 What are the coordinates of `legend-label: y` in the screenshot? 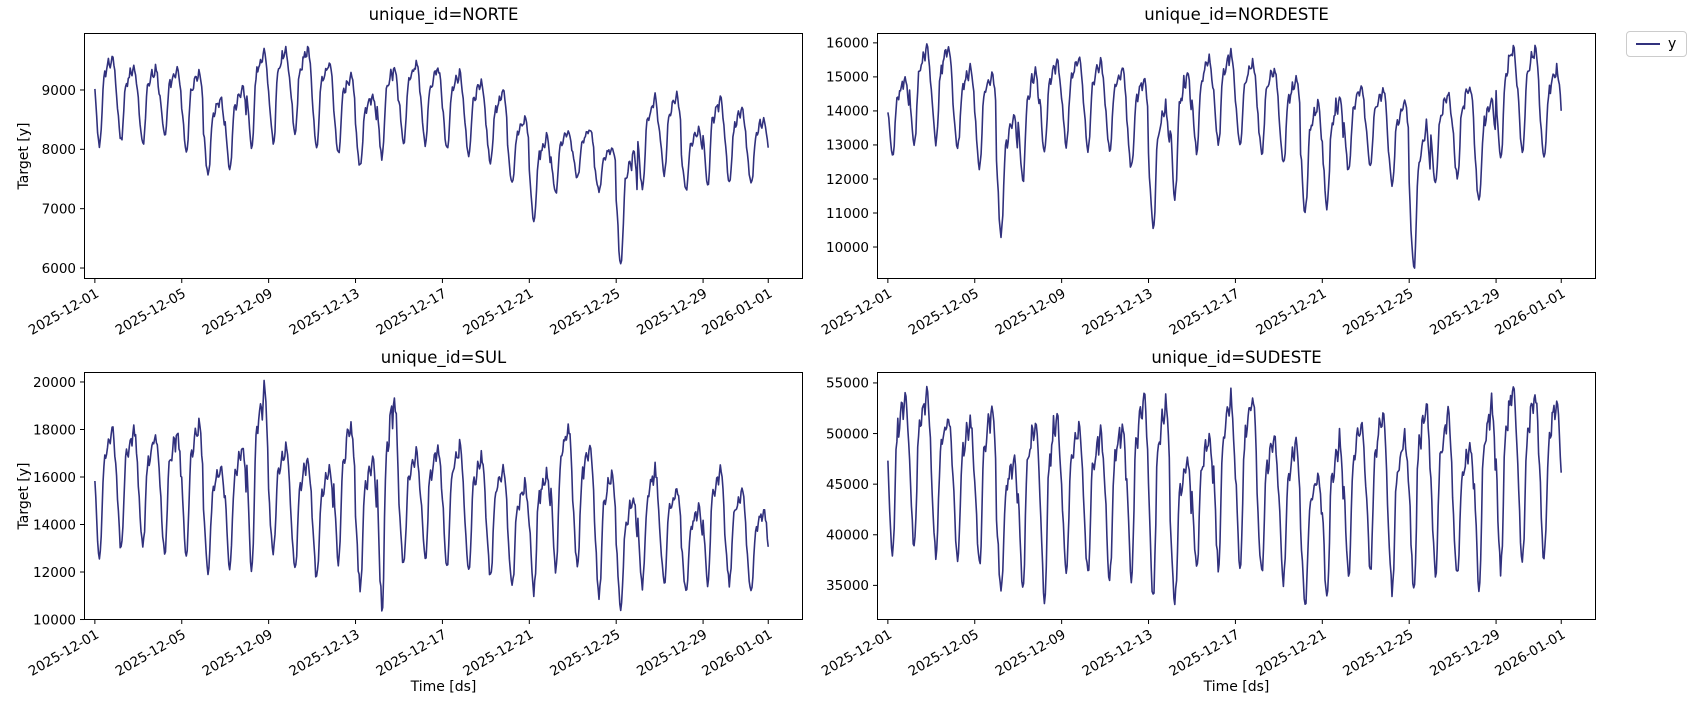 It's located at (1672, 44).